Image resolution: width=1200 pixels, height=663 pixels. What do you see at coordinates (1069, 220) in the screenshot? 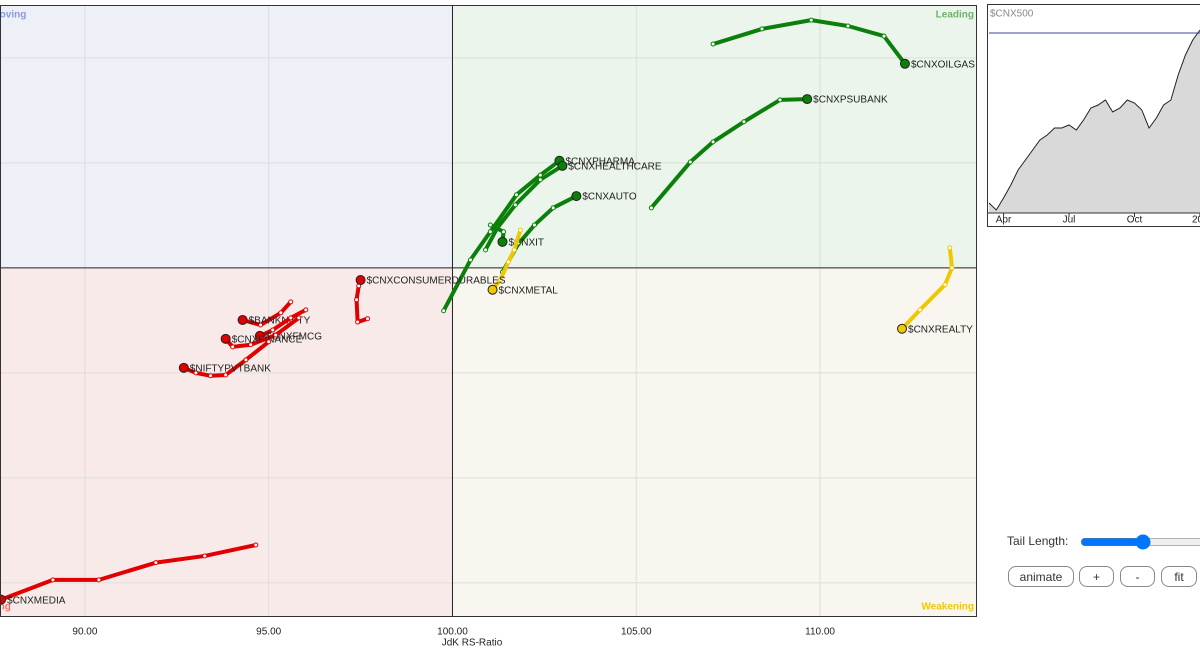
I see `mini-x-label: Jul` at bounding box center [1069, 220].